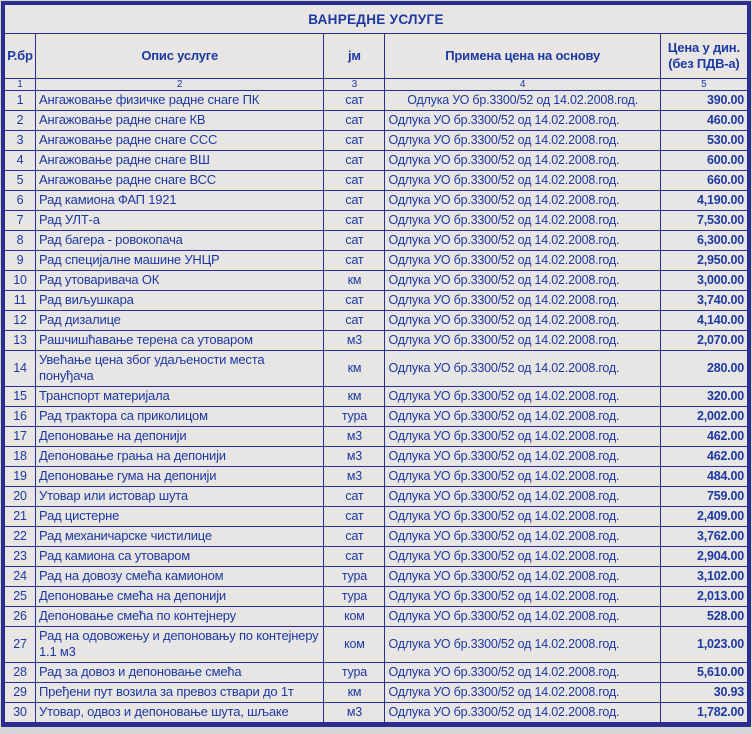  I want to click on row-ordinal: 17, so click(20, 436).